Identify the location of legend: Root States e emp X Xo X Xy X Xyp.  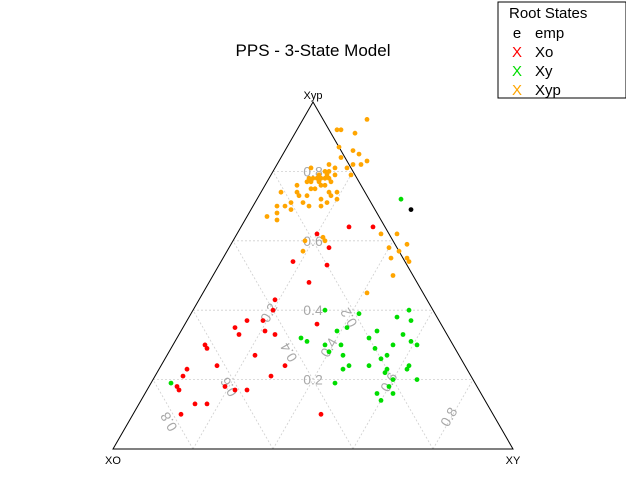
(561, 50).